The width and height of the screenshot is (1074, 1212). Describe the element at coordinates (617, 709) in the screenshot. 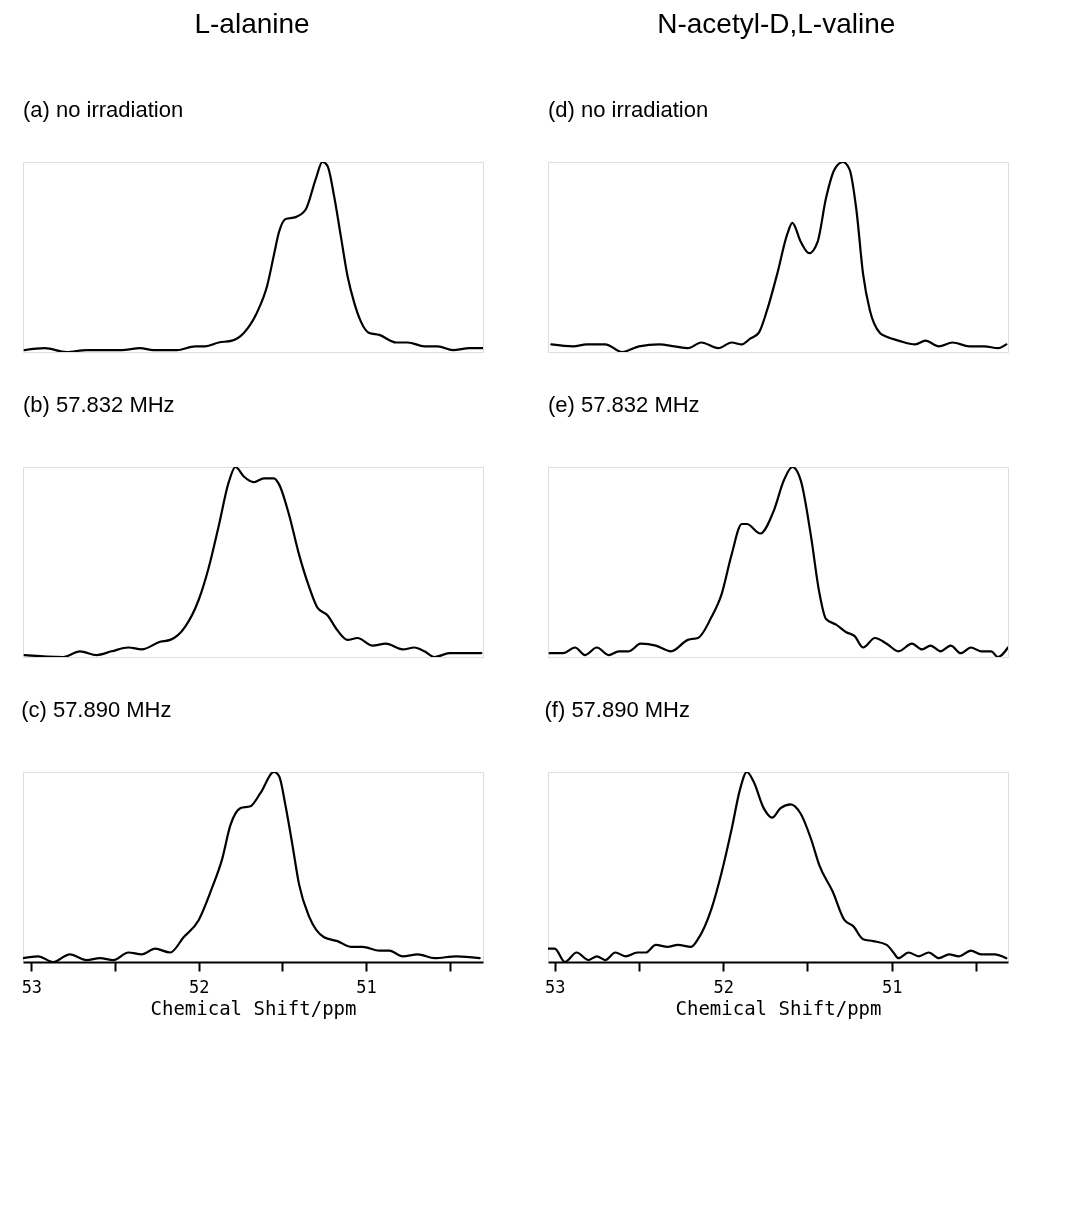

I see `chart-title: (f) 57.890 MHz` at that location.